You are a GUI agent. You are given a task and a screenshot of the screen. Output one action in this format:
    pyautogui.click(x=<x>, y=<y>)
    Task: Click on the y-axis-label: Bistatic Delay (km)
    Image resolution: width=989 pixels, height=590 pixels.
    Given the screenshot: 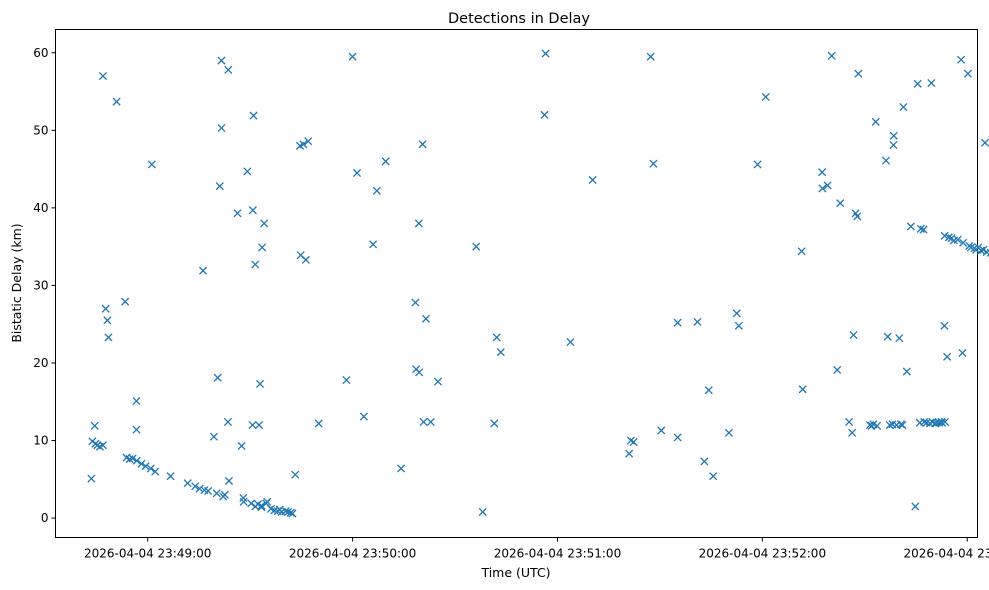 What is the action you would take?
    pyautogui.click(x=16, y=282)
    